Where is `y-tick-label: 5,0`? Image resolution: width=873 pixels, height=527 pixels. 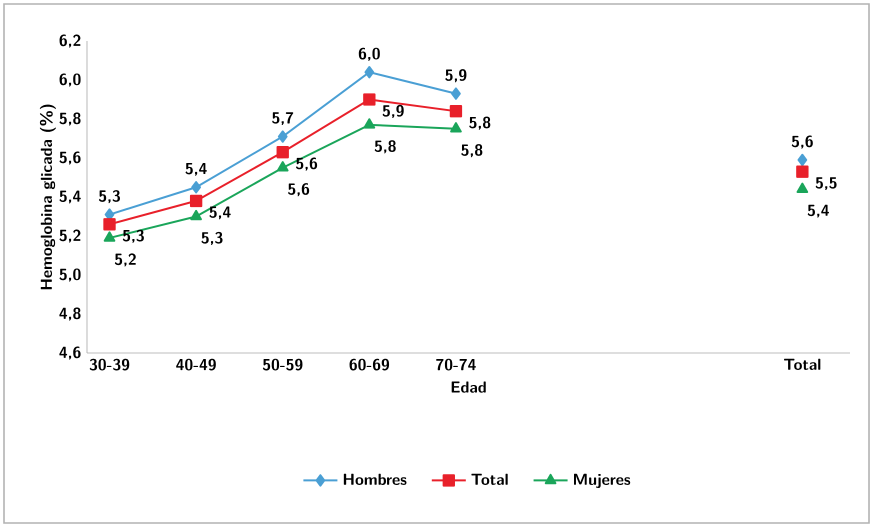 y-tick-label: 5,0 is located at coordinates (70, 275).